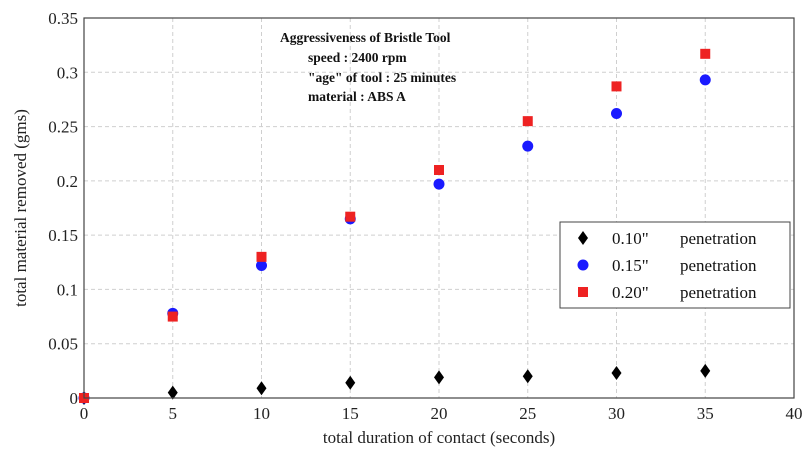  What do you see at coordinates (630, 238) in the screenshot?
I see `legend-series-name: 0.10"` at bounding box center [630, 238].